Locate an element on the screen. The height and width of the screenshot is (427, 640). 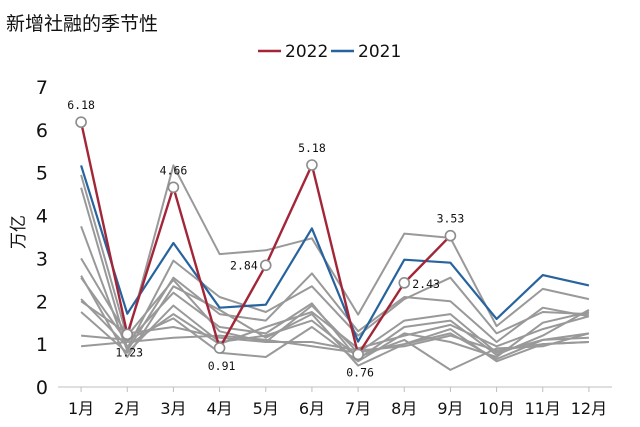
data-label: 2.84 is located at coordinates (244, 265).